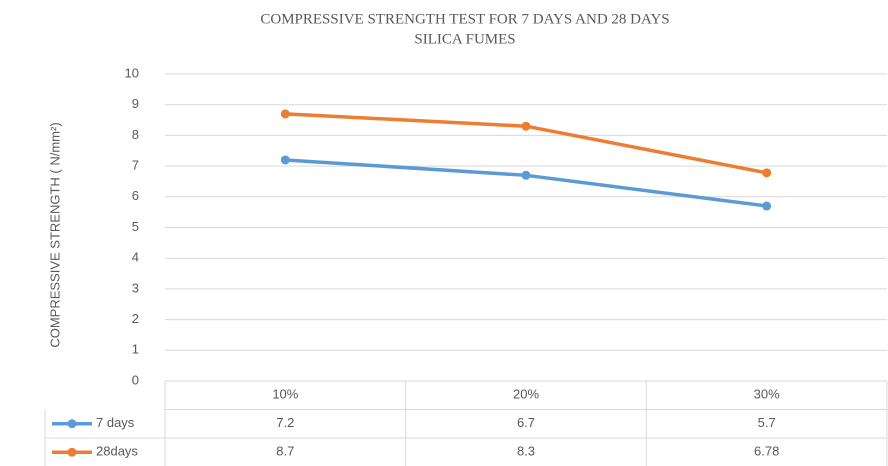  Describe the element at coordinates (767, 394) in the screenshot. I see `x-tick-label: 30%` at that location.